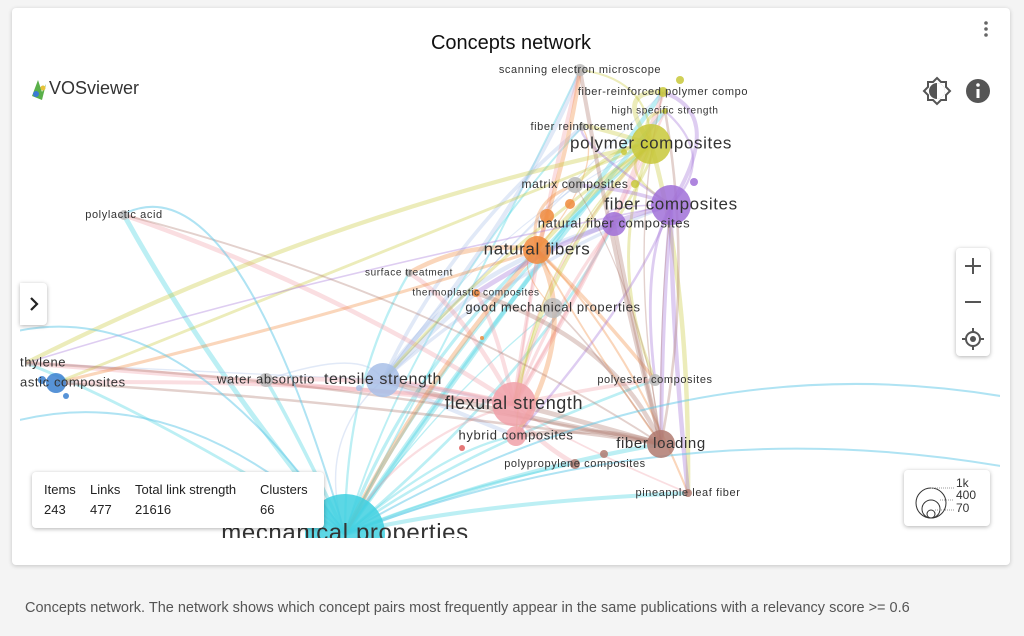 This screenshot has height=636, width=1024. What do you see at coordinates (94, 88) in the screenshot?
I see `logo-text: VOSviewer` at bounding box center [94, 88].